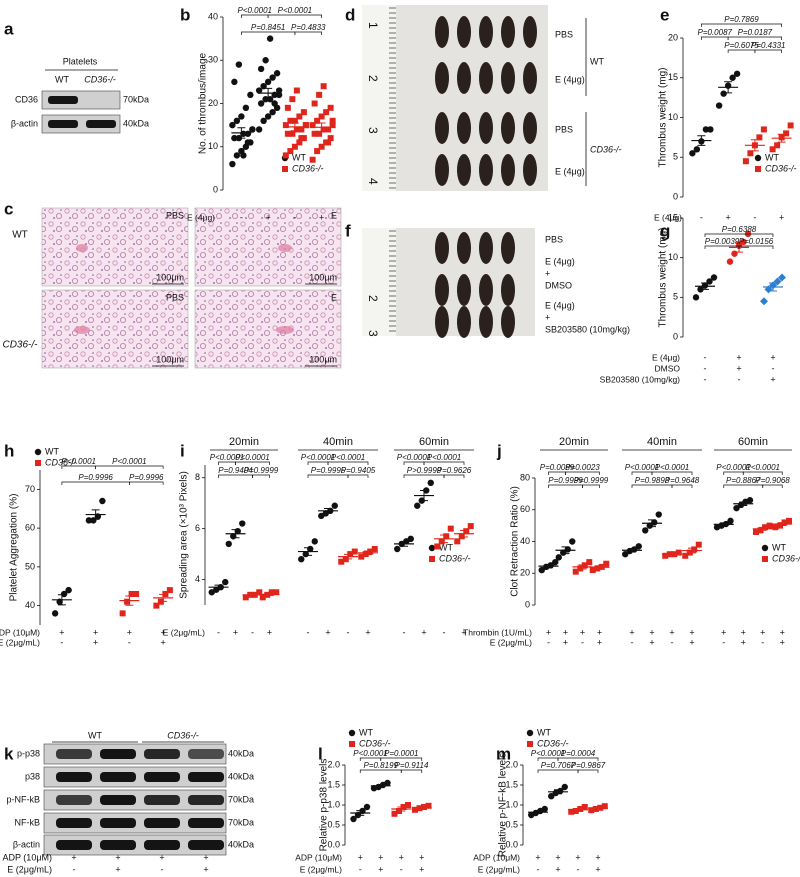 The height and width of the screenshot is (877, 800). Describe the element at coordinates (146, 477) in the screenshot. I see `p-value: P=0.9996` at that location.